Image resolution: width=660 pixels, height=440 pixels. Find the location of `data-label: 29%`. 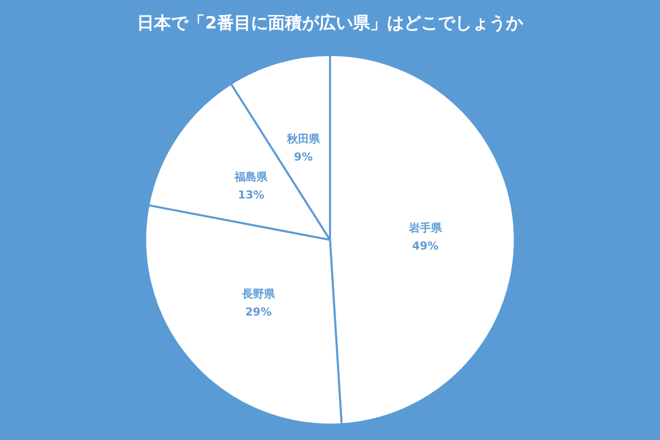

data-label: 29% is located at coordinates (258, 311).